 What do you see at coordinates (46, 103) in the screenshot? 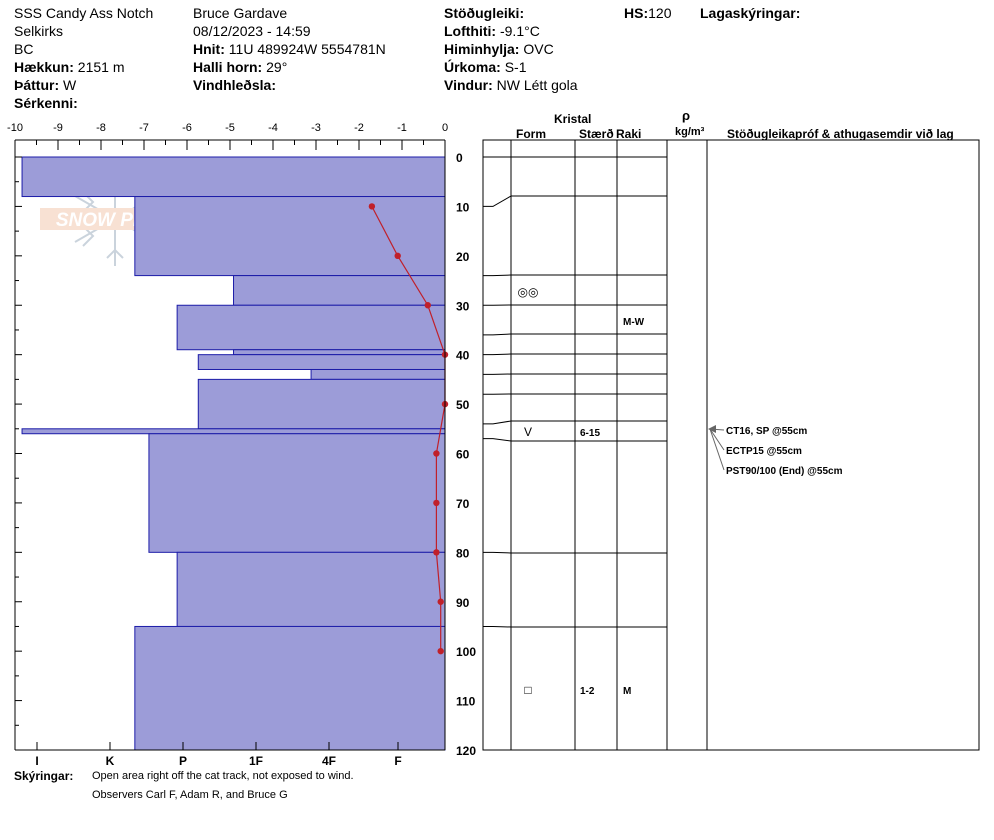
I see `features-label: Sérkenni:` at bounding box center [46, 103].